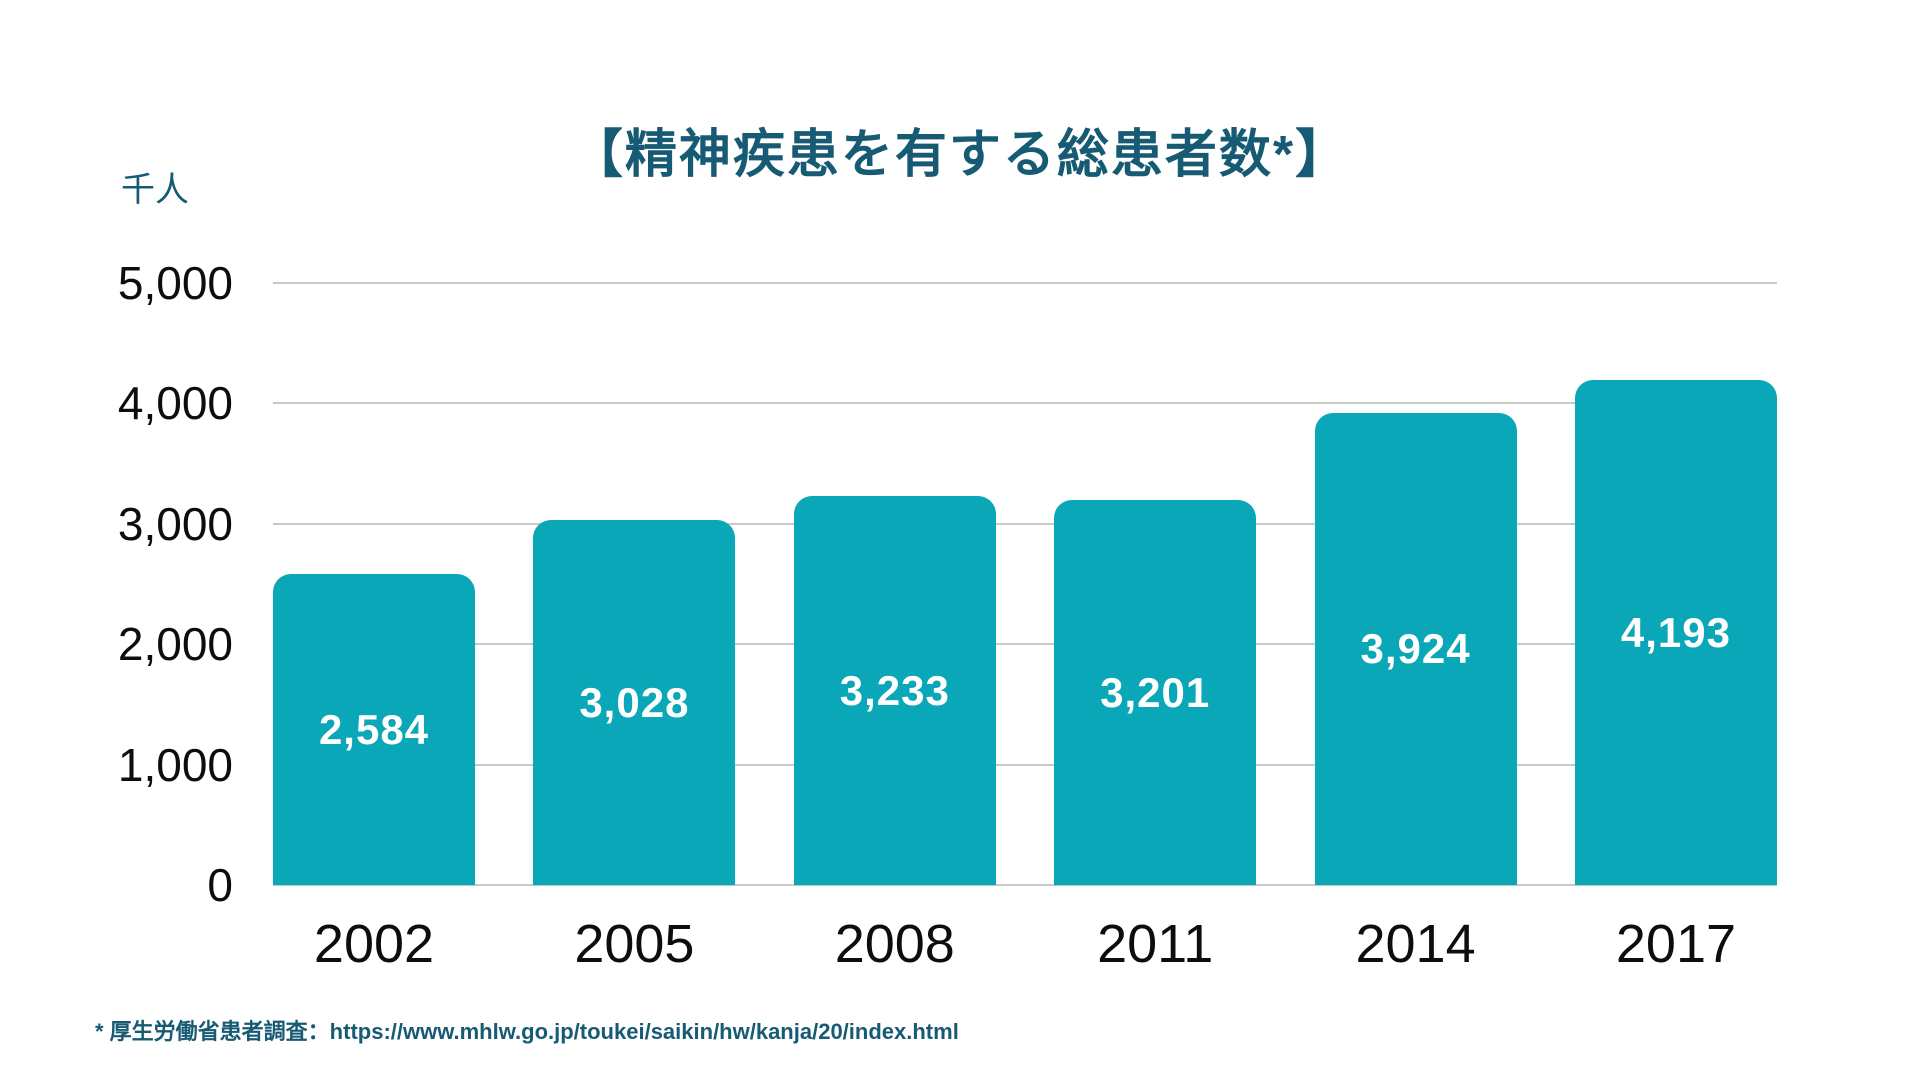 This screenshot has height=1080, width=1920. What do you see at coordinates (1025, 944) in the screenshot?
I see `x-axis-labels: 2002 2005 2008 2011 2014 2017` at bounding box center [1025, 944].